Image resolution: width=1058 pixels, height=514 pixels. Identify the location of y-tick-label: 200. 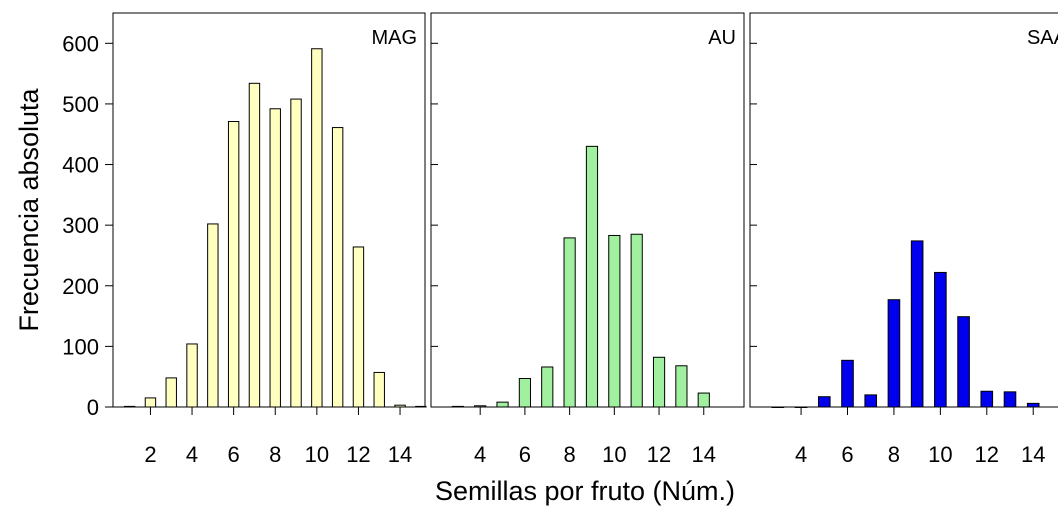
(80, 286).